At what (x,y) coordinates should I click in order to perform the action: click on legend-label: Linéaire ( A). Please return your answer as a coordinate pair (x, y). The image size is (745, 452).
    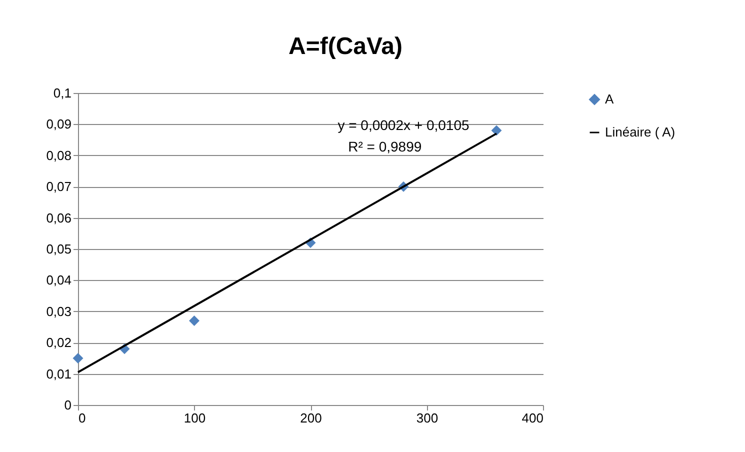
    Looking at the image, I should click on (640, 132).